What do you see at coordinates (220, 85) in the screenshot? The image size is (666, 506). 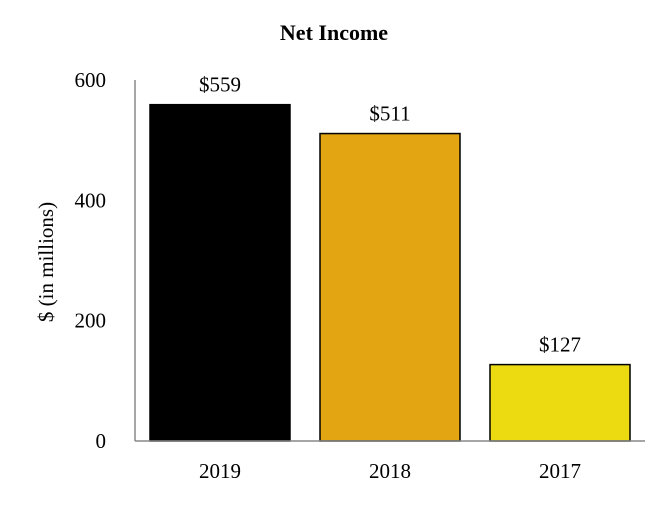 I see `data-label-2019: $559` at bounding box center [220, 85].